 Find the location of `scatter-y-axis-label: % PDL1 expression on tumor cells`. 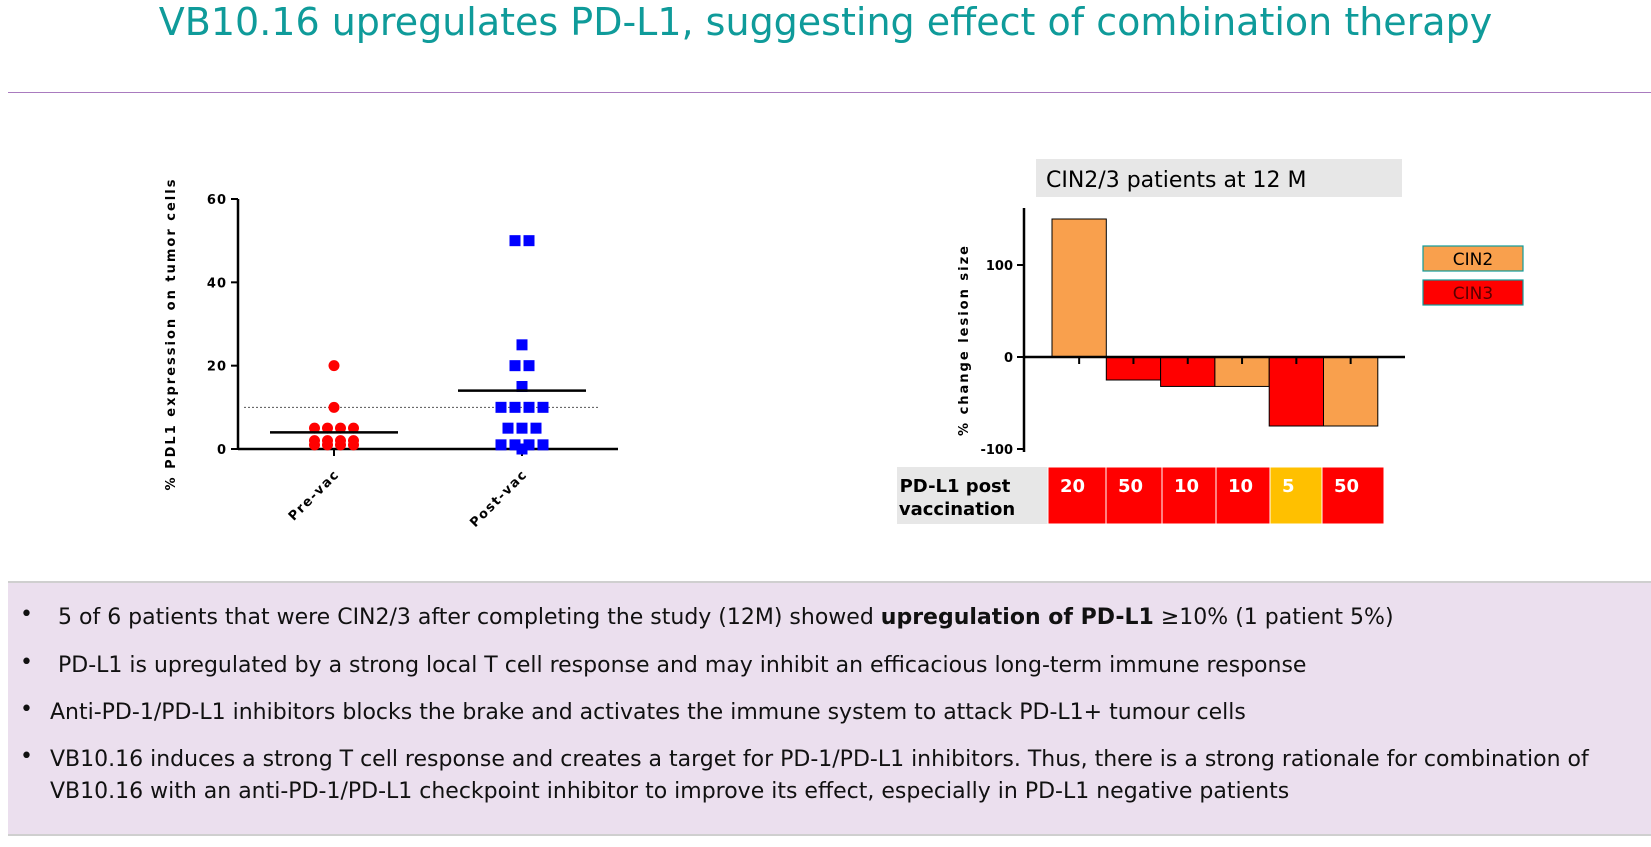

scatter-y-axis-label: % PDL1 expression on tumor cells is located at coordinates (171, 334).